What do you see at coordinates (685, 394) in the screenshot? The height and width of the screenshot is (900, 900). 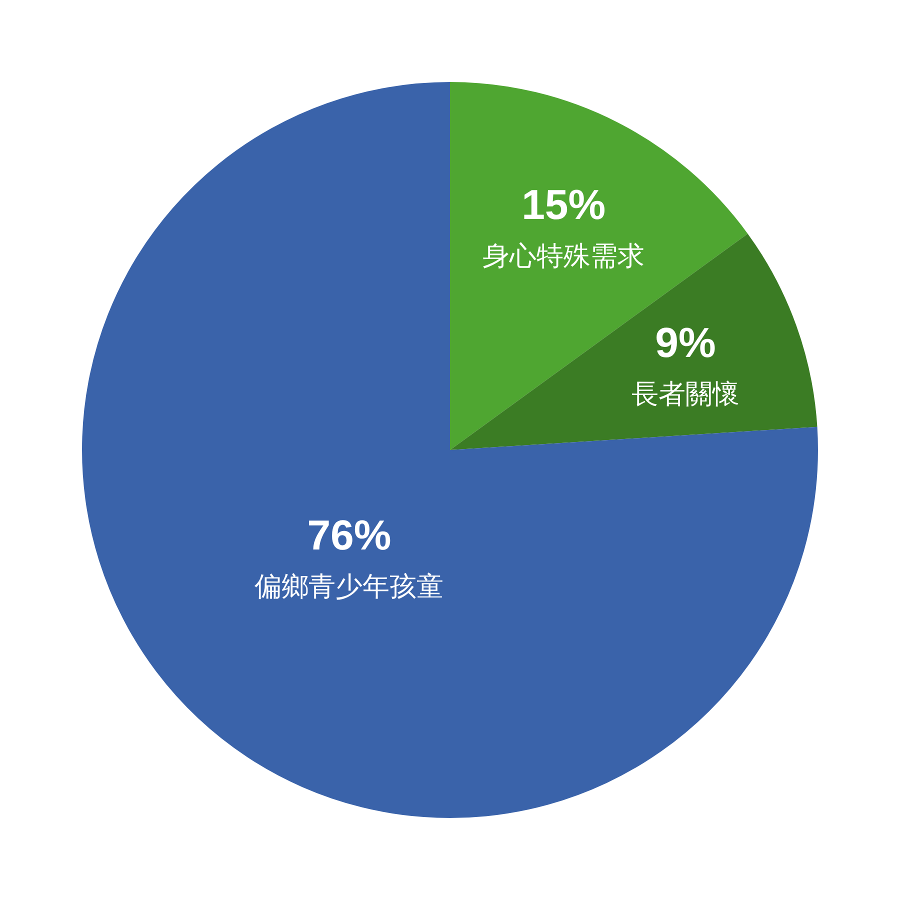 I see `slice-label: 長者關懷` at bounding box center [685, 394].